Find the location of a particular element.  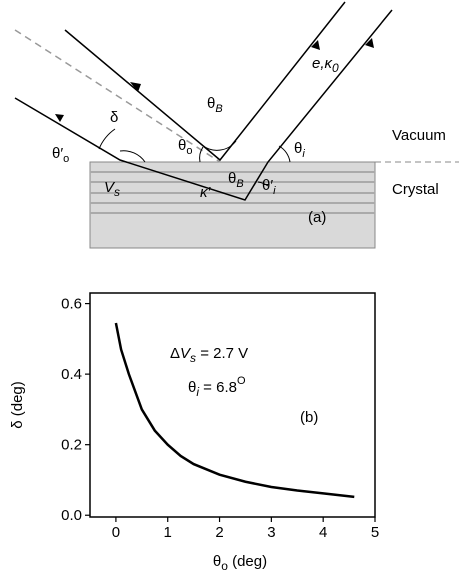

vs-label: Vs is located at coordinates (112, 189).